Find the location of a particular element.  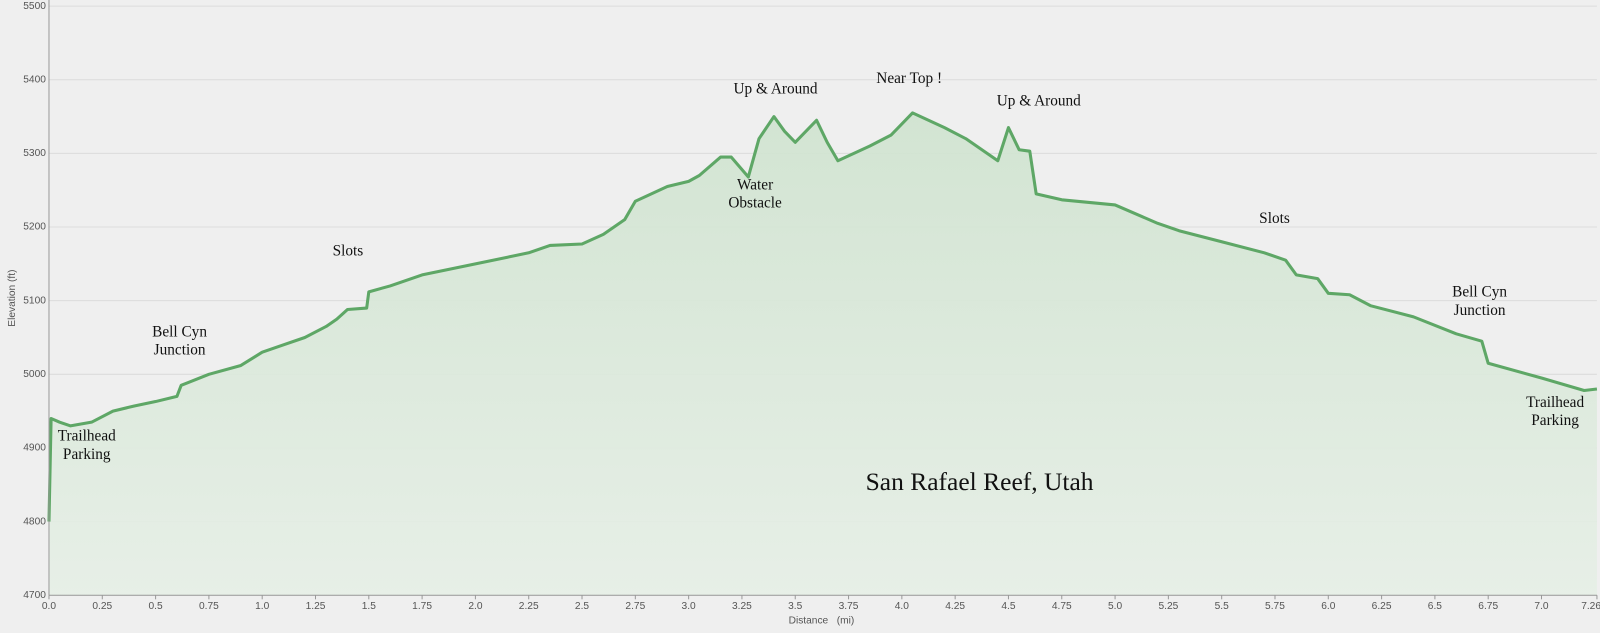

y-tick-label: 4800 is located at coordinates (34, 521).